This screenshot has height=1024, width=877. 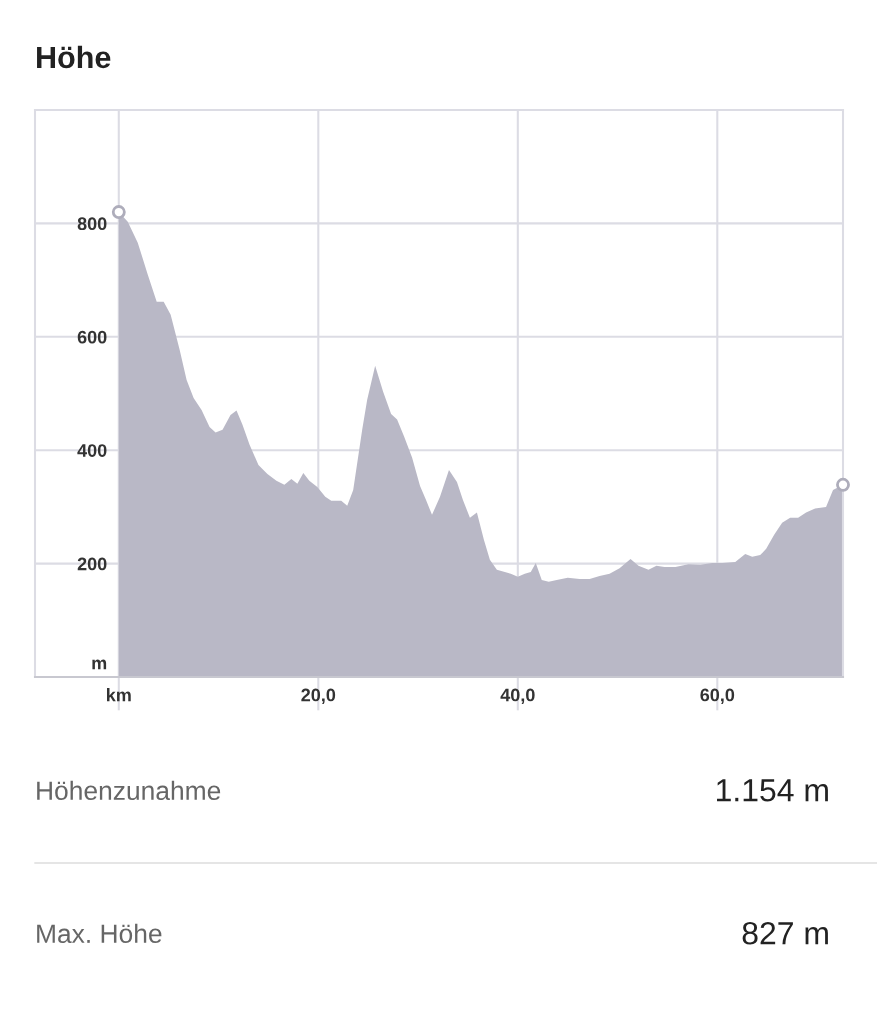 What do you see at coordinates (99, 664) in the screenshot?
I see `y-tick-label: m` at bounding box center [99, 664].